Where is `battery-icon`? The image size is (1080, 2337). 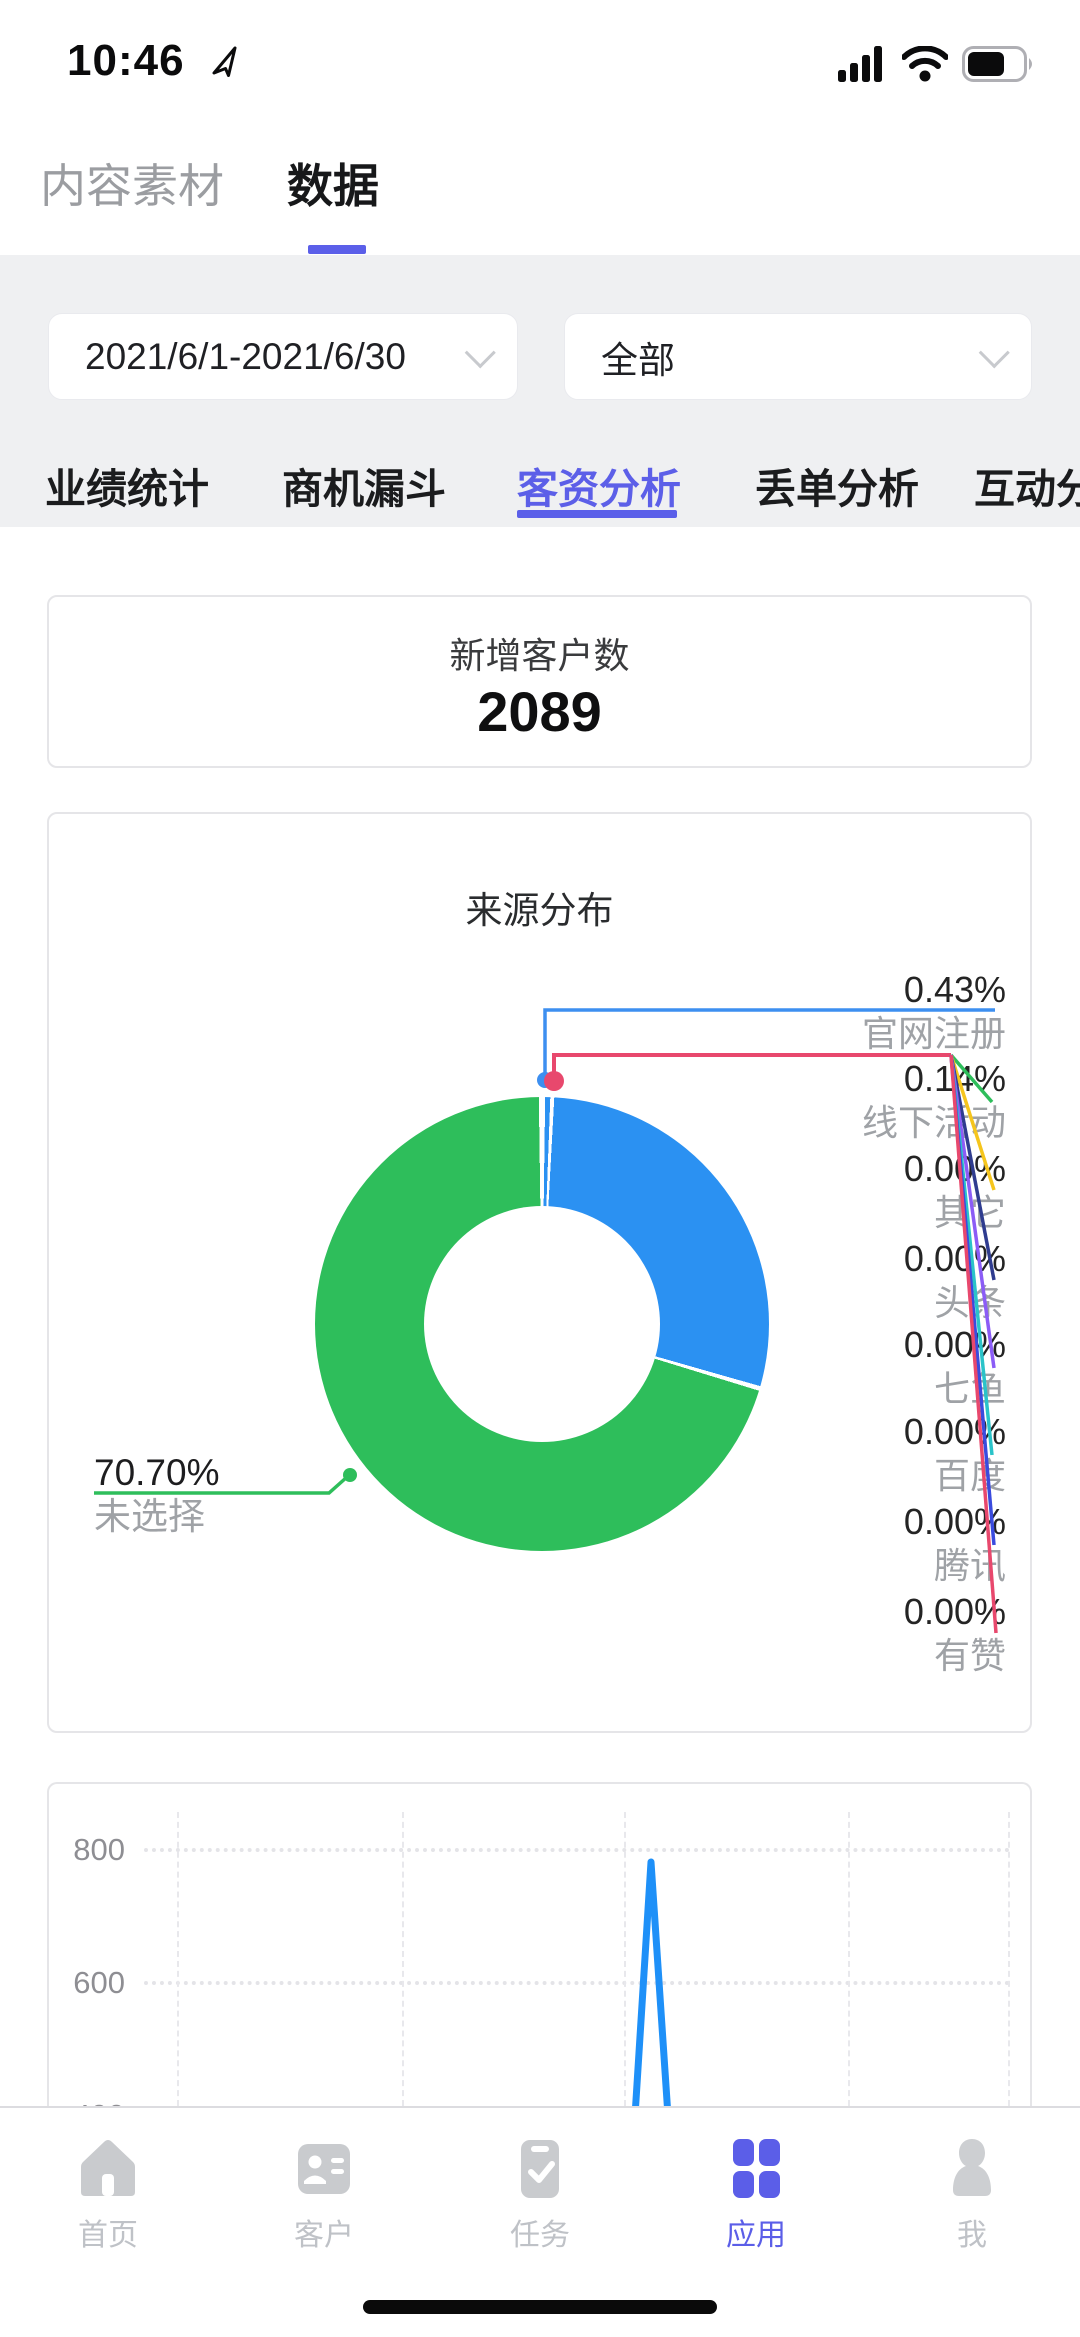
battery-icon is located at coordinates (999, 66).